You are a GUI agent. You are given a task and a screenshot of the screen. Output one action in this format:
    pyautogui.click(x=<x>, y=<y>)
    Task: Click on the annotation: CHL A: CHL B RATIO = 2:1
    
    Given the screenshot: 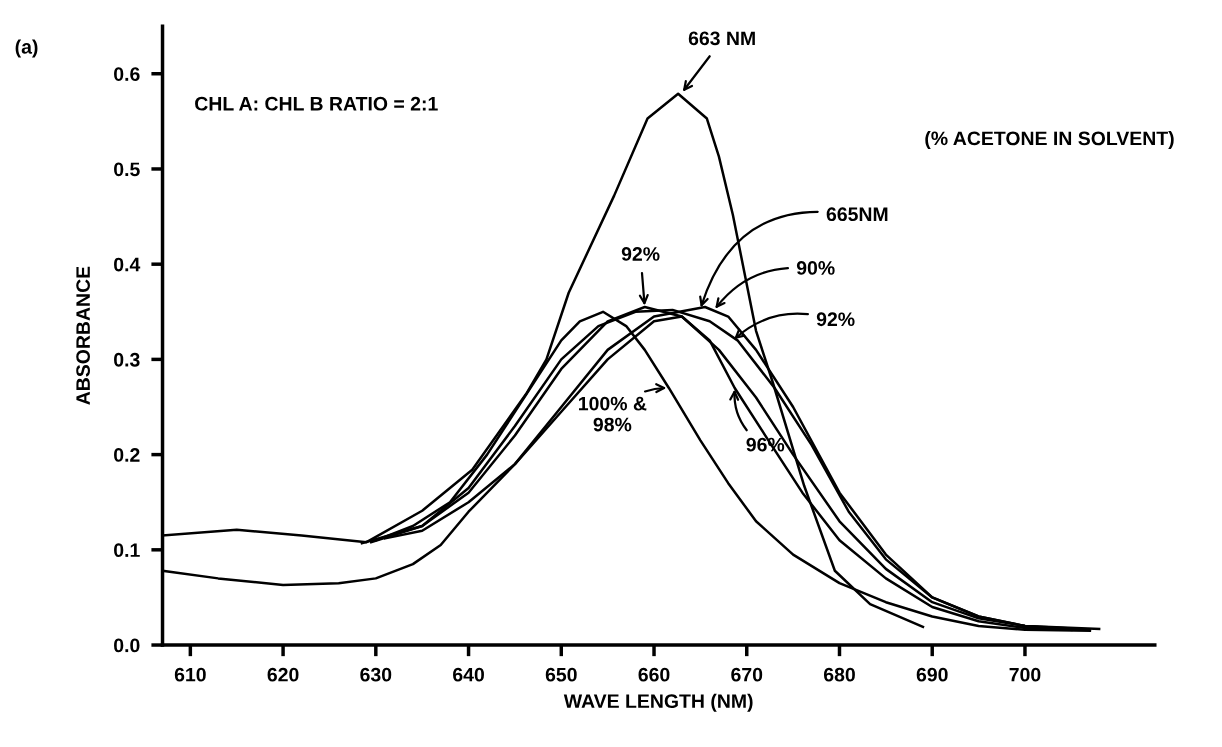 What is the action you would take?
    pyautogui.click(x=316, y=103)
    